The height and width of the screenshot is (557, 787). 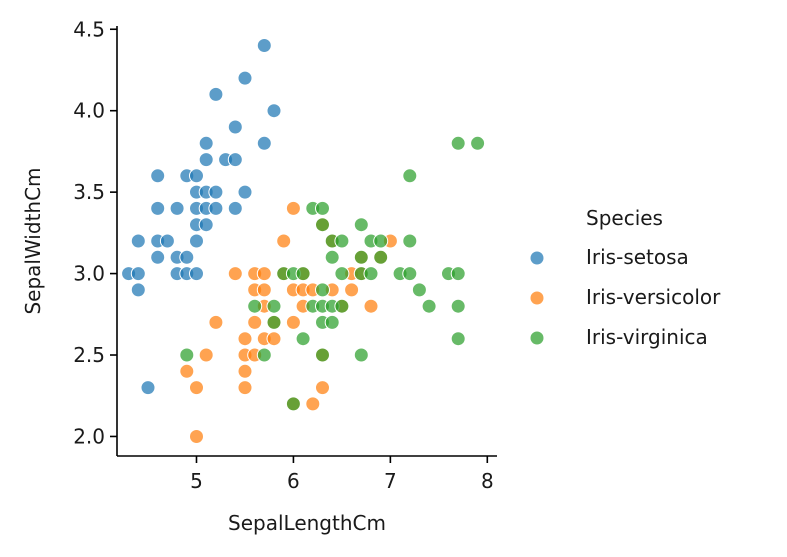 What do you see at coordinates (653, 297) in the screenshot?
I see `legend-label-1: Iris-versicolor` at bounding box center [653, 297].